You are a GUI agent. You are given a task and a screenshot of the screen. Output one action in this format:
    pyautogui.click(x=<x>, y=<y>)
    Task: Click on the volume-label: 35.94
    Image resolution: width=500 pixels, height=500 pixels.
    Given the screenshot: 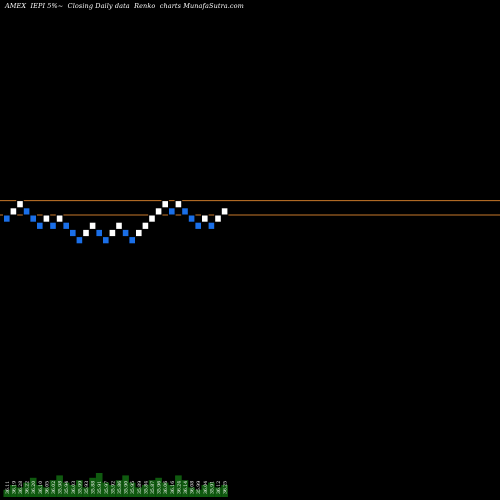 What is the action you would take?
    pyautogui.click(x=67, y=487)
    